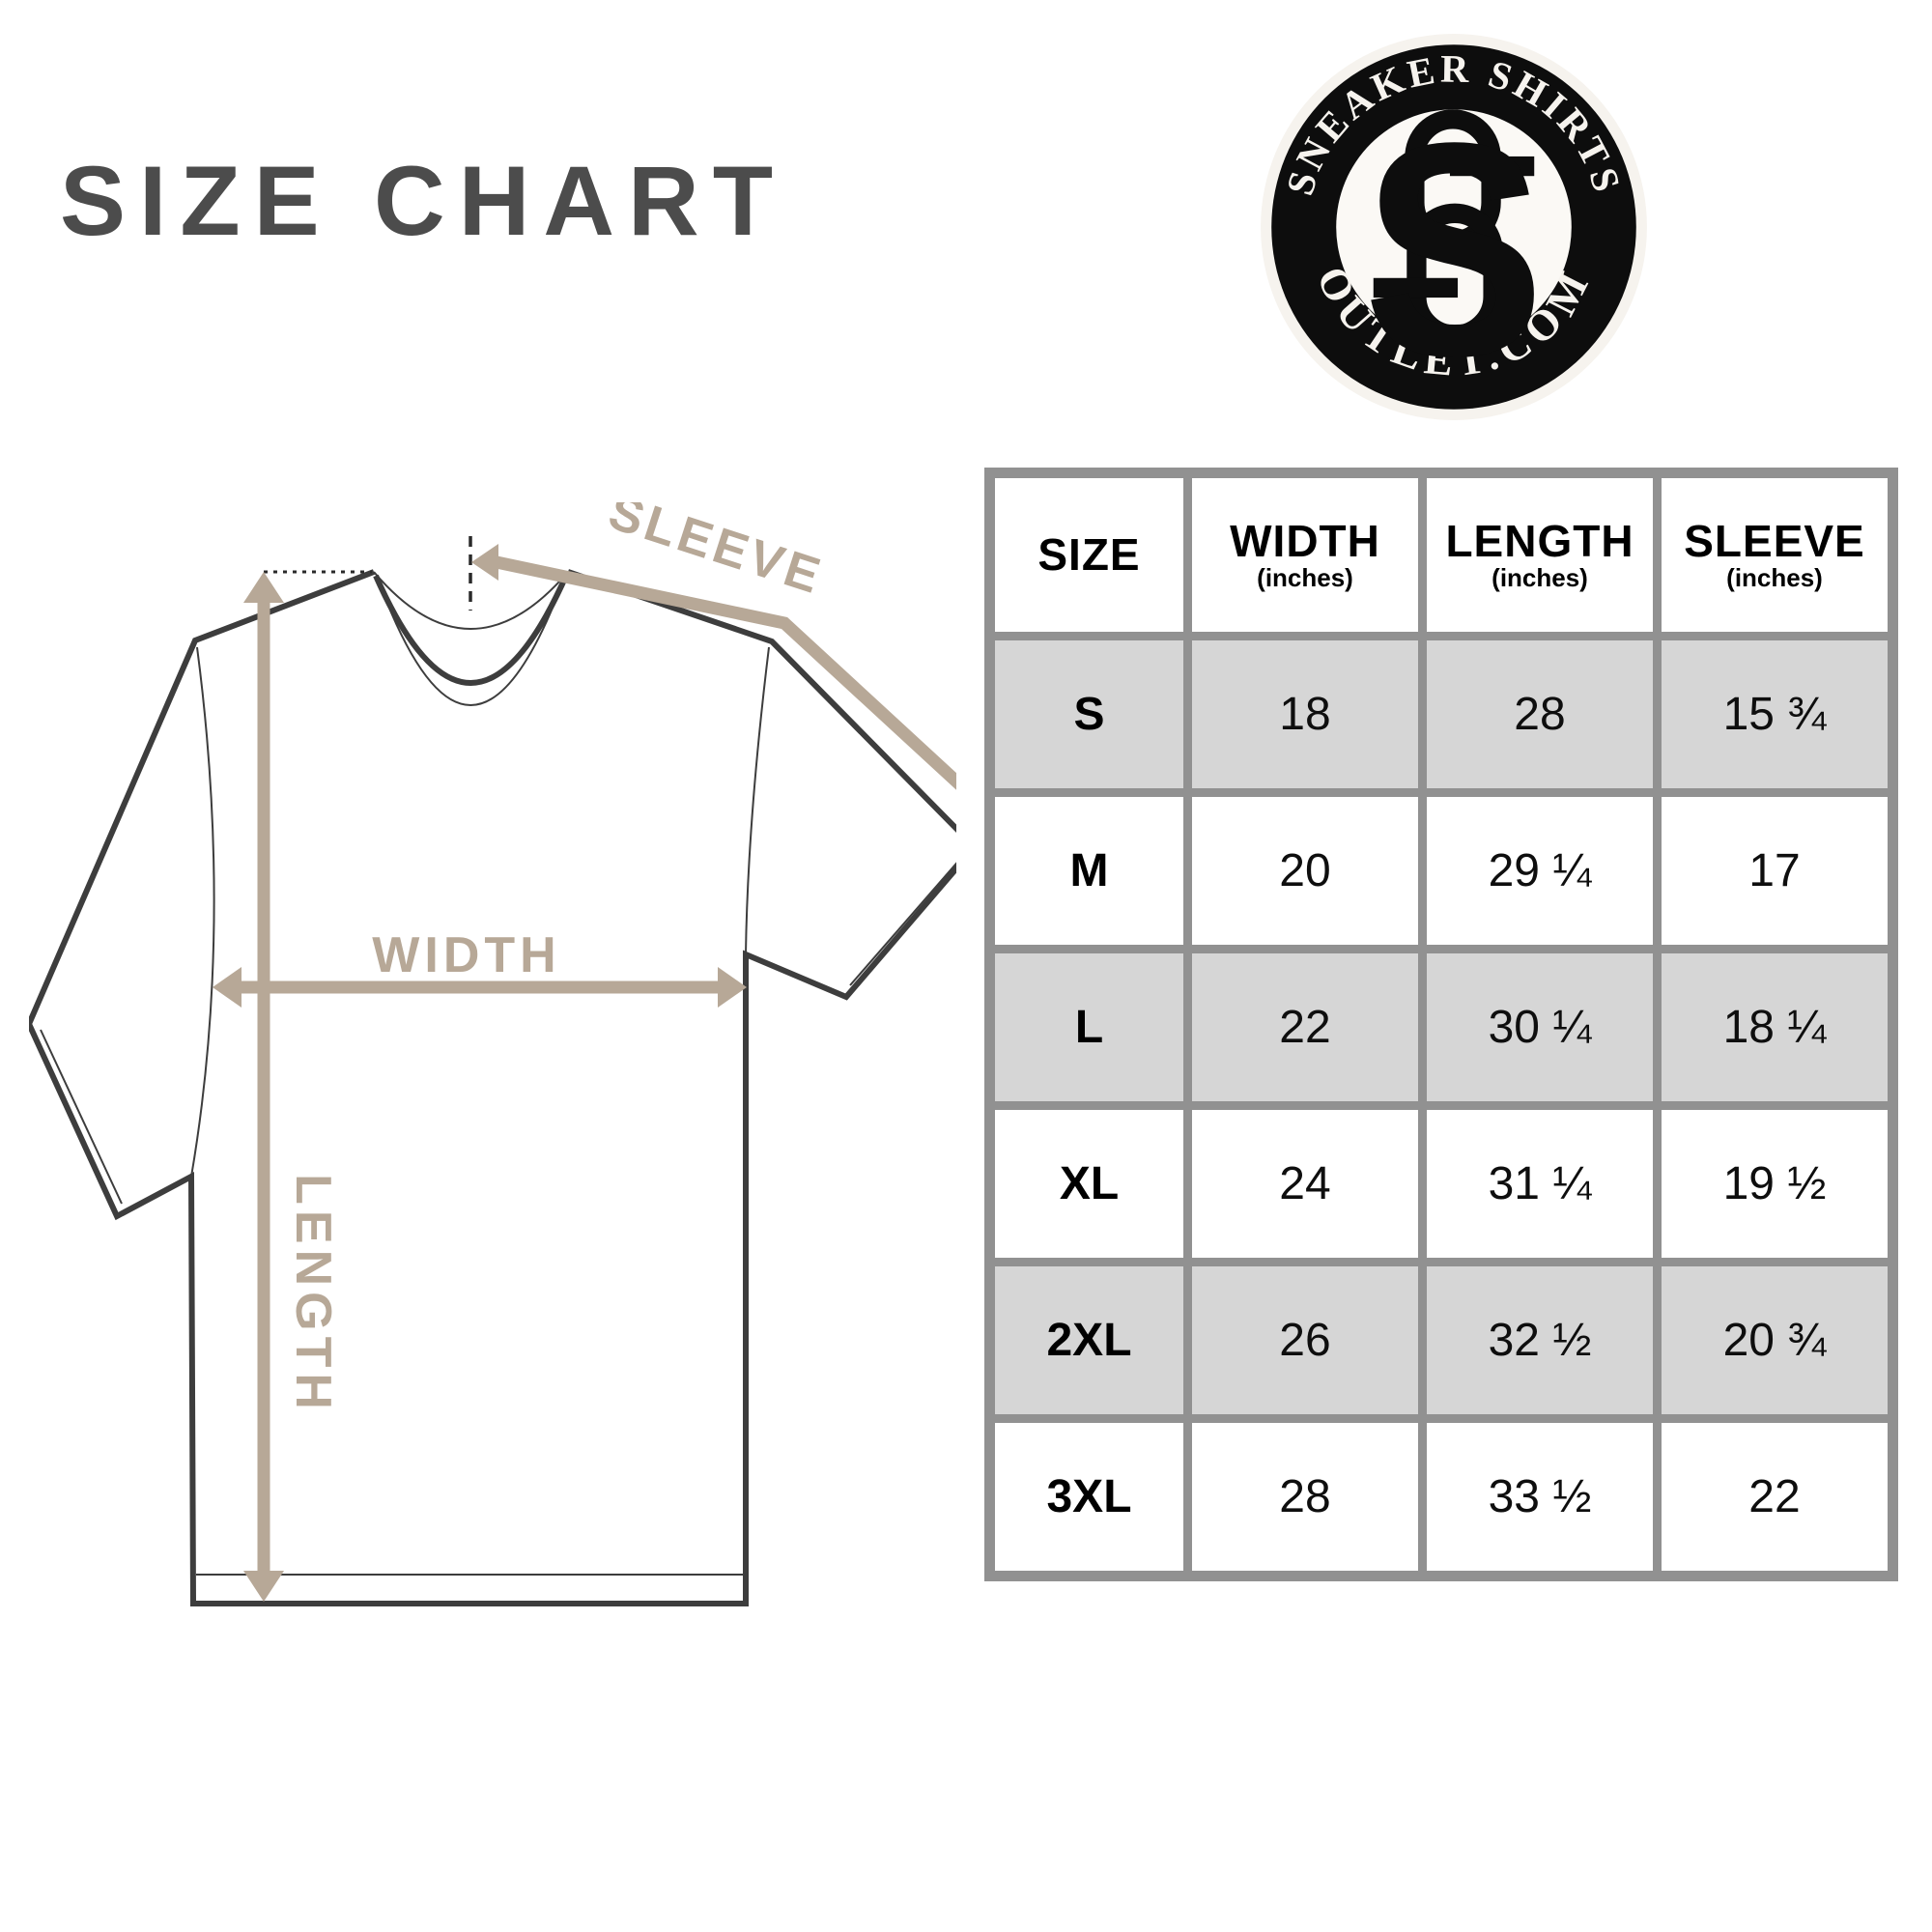 This screenshot has height=1932, width=1932. I want to click on header-cell-size: SIZE, so click(1089, 555).